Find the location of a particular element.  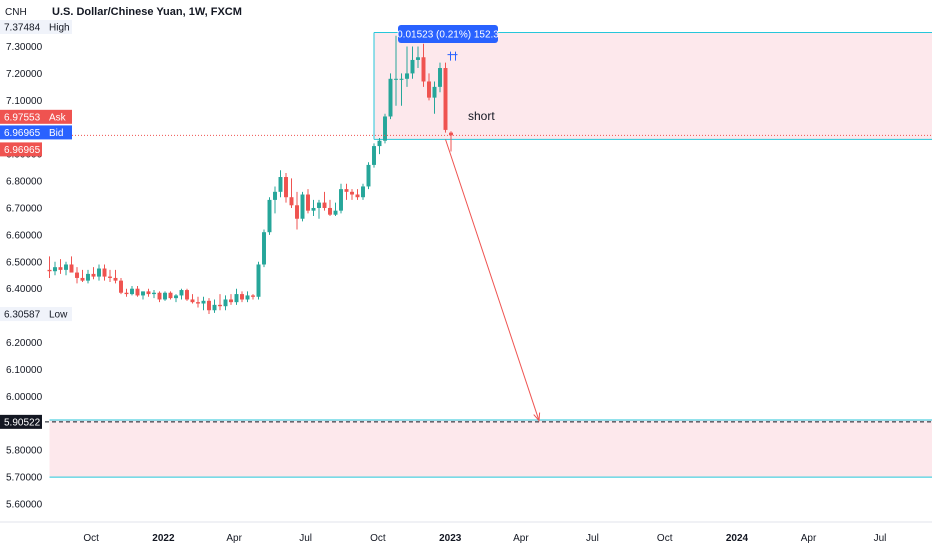

price-tag-high: 7.37484 High is located at coordinates (36, 27).